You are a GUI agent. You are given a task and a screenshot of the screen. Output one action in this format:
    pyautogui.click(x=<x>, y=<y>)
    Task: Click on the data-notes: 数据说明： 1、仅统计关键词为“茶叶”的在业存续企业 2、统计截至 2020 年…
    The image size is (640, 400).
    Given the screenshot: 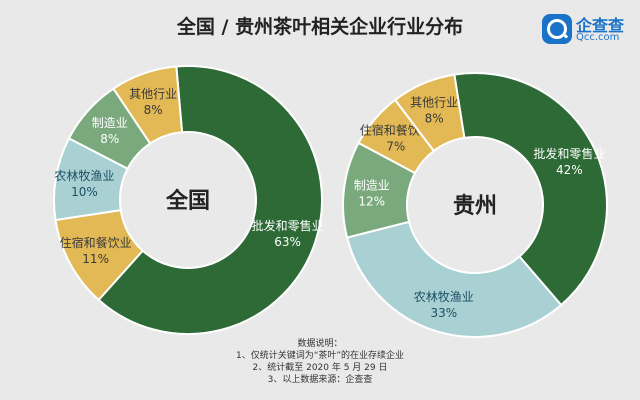 What is the action you would take?
    pyautogui.click(x=320, y=362)
    